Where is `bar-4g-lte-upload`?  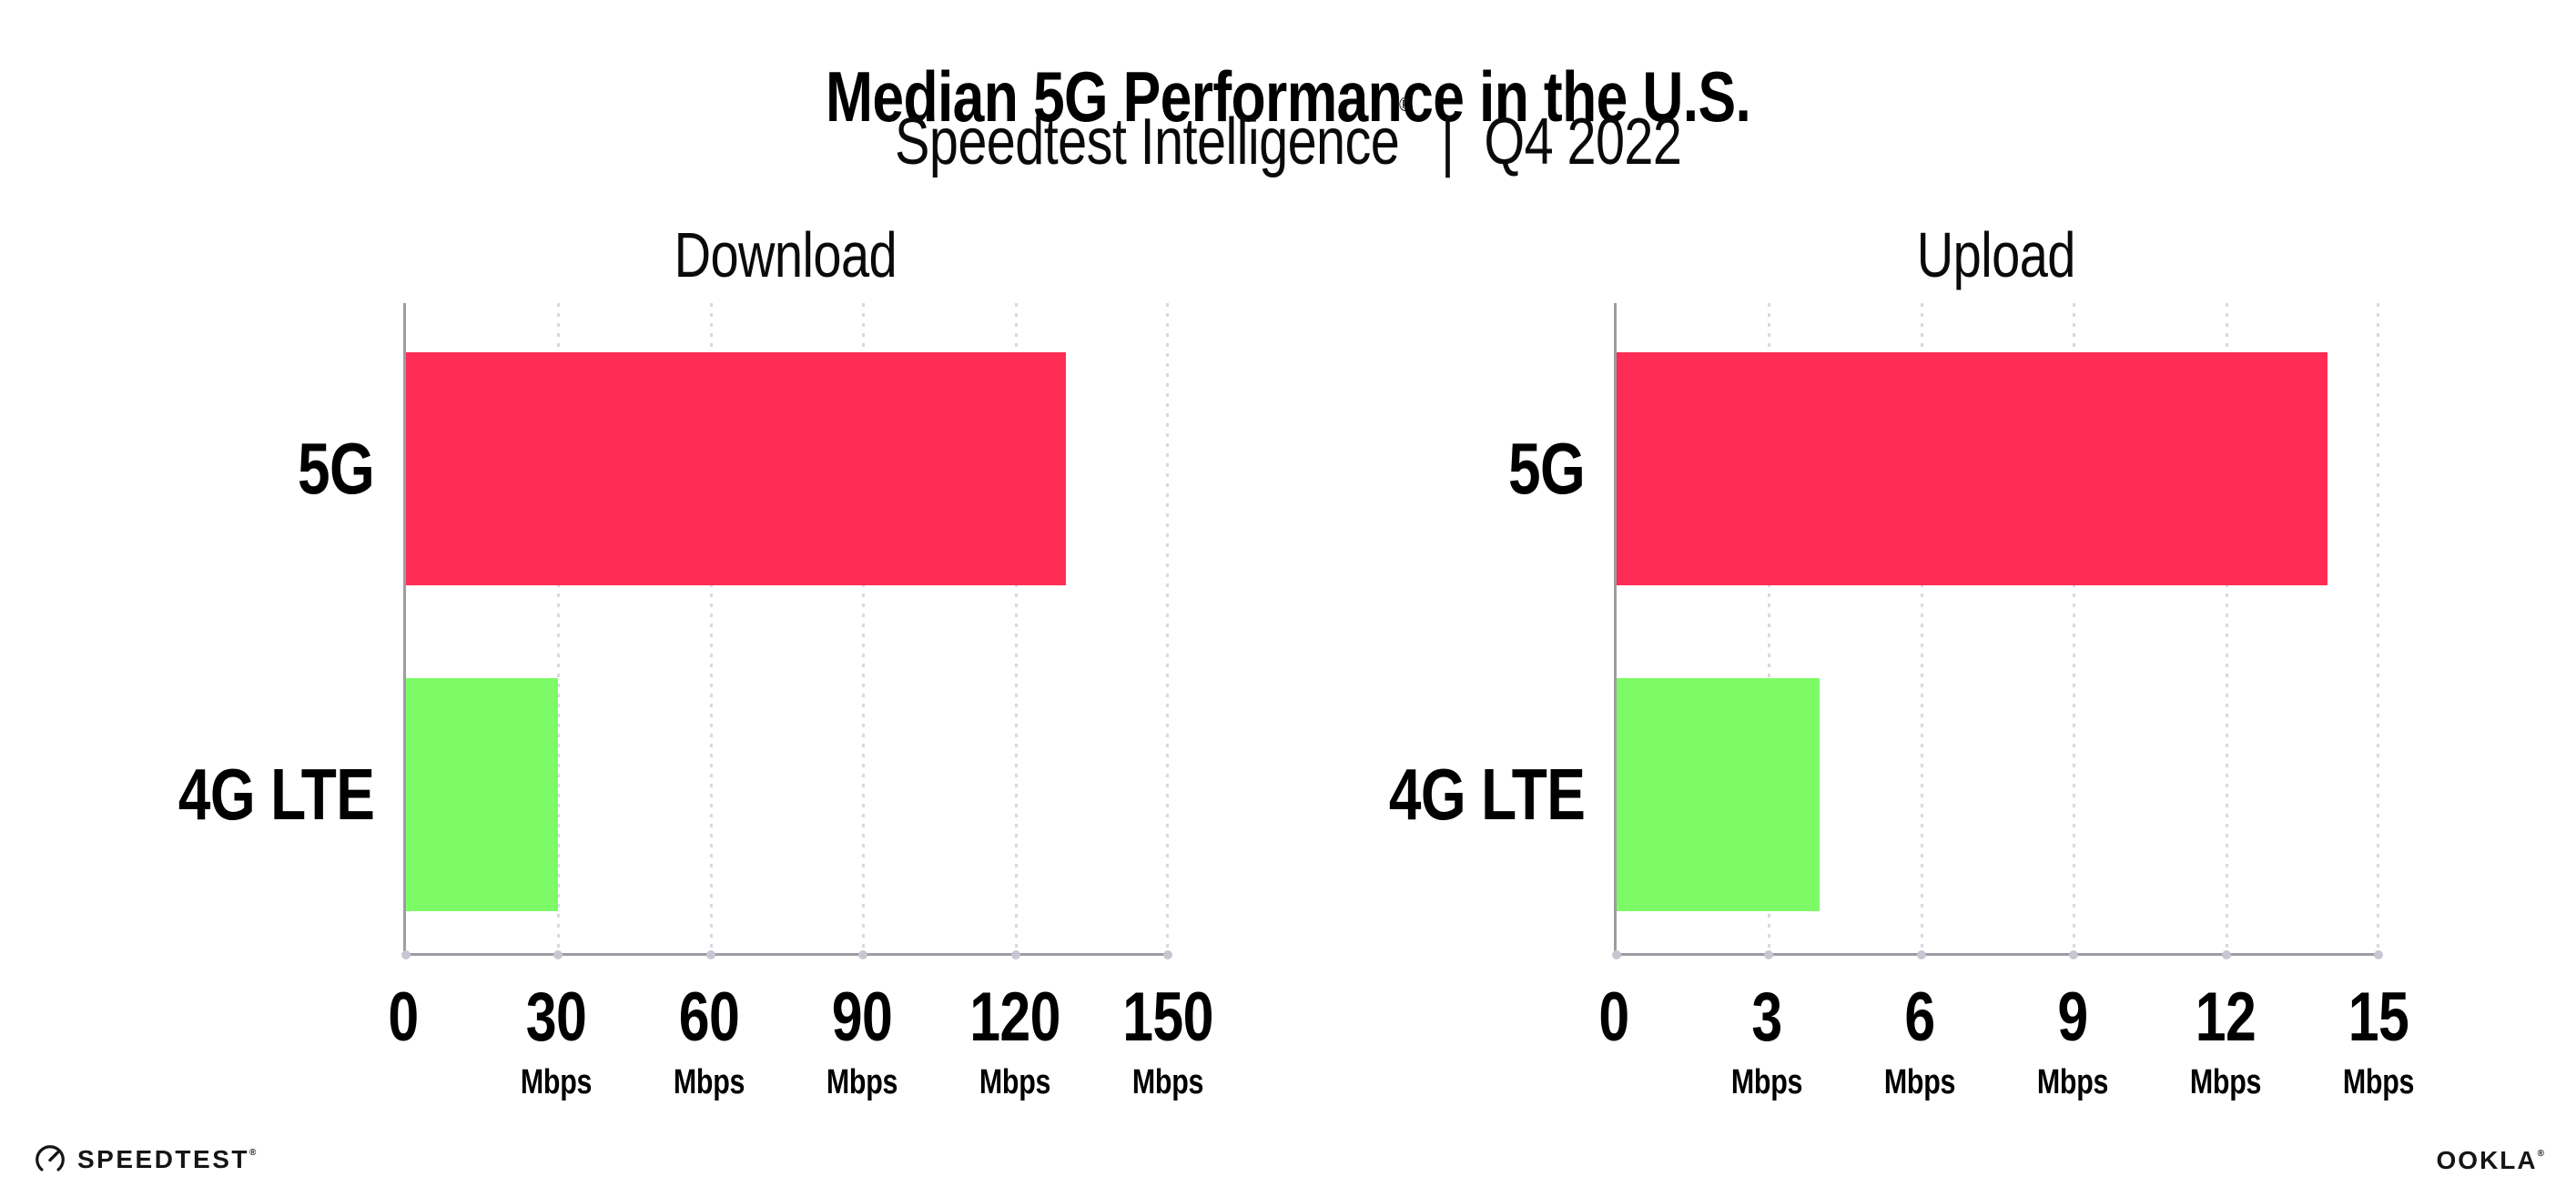 bar-4g-lte-upload is located at coordinates (1718, 795).